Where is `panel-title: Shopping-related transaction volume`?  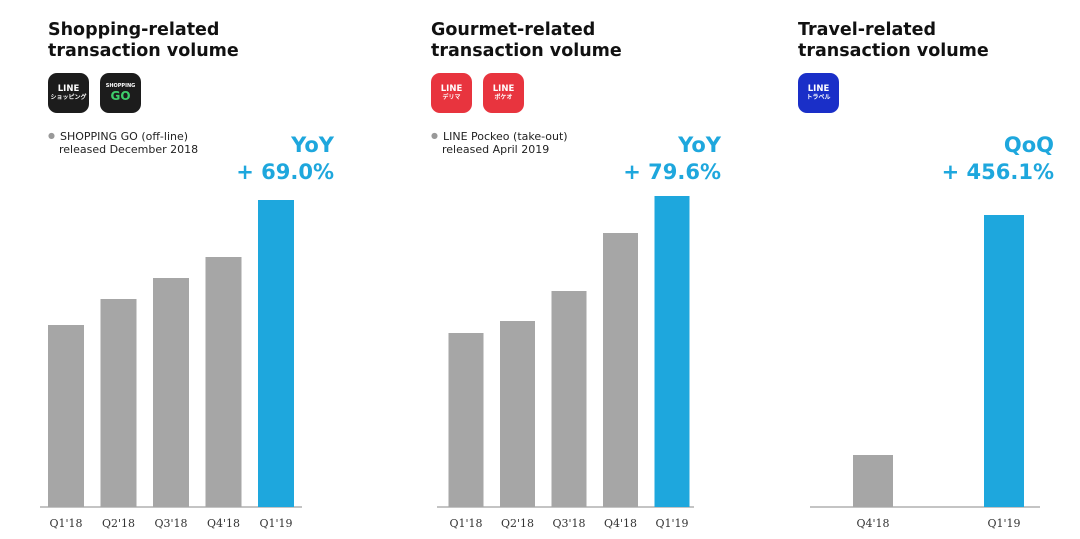 panel-title: Shopping-related transaction volume is located at coordinates (143, 41).